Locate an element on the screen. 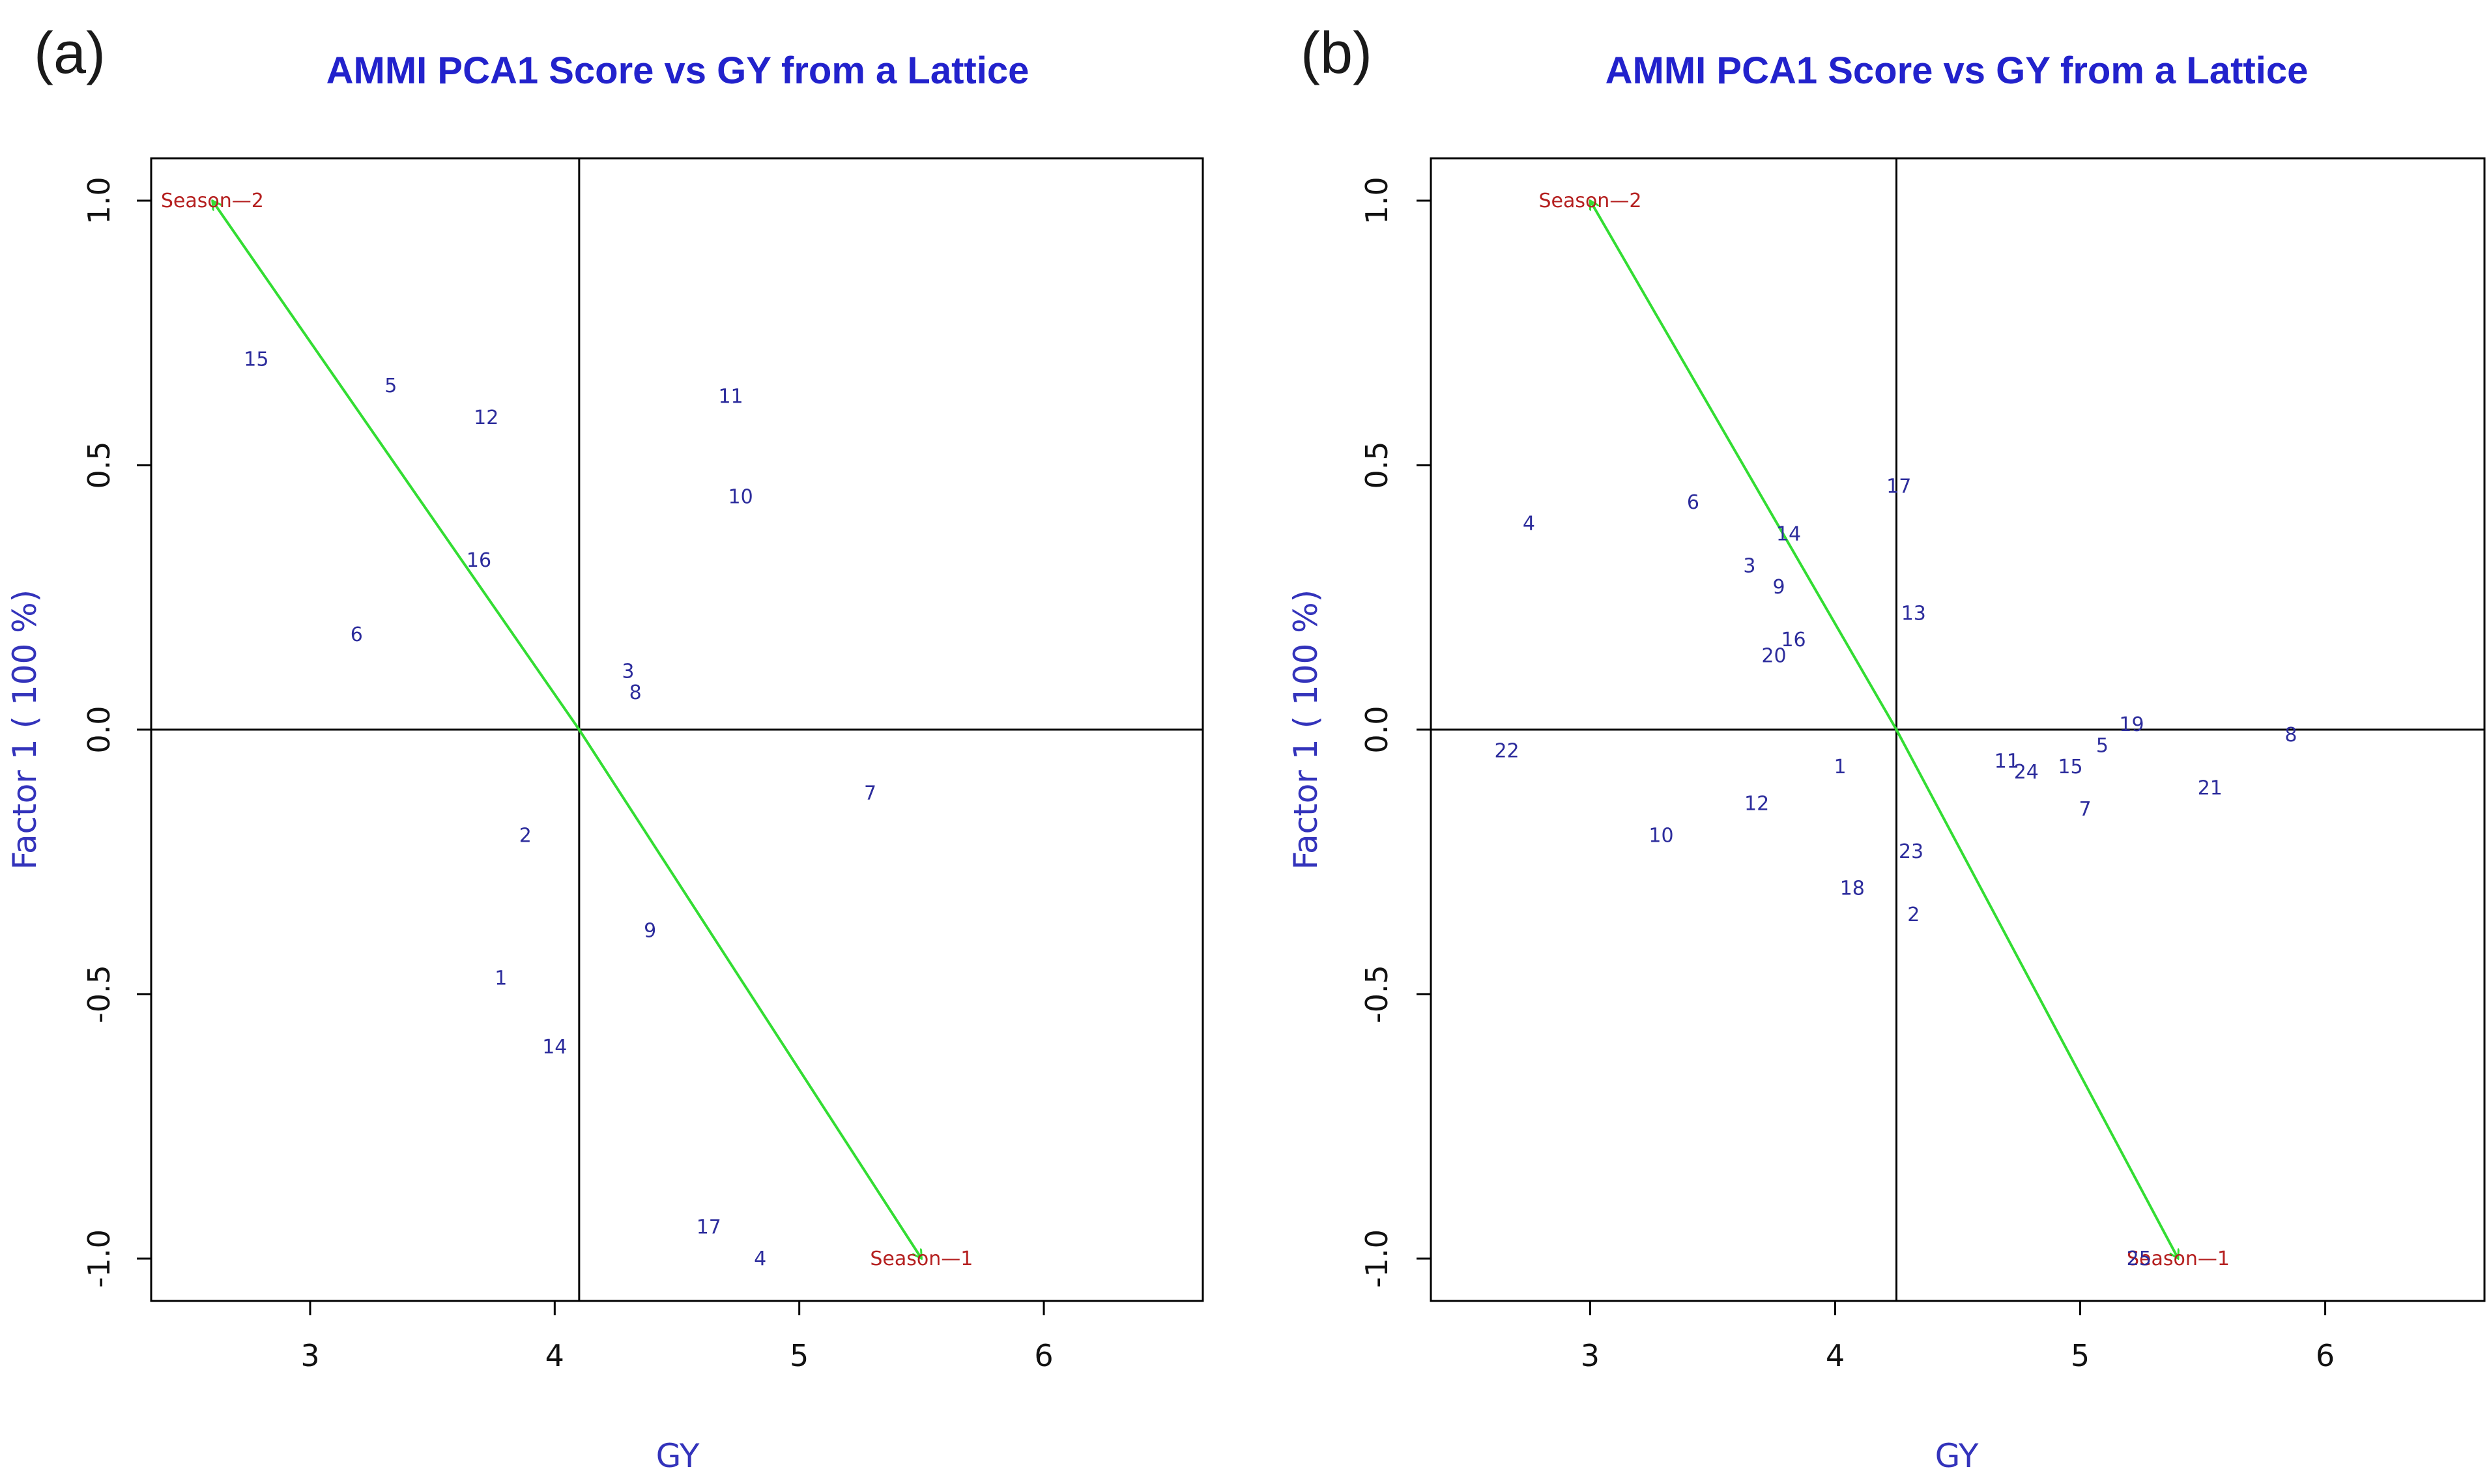 The width and height of the screenshot is (2491, 1484). panel-a-genotype-8: 8 is located at coordinates (635, 693).